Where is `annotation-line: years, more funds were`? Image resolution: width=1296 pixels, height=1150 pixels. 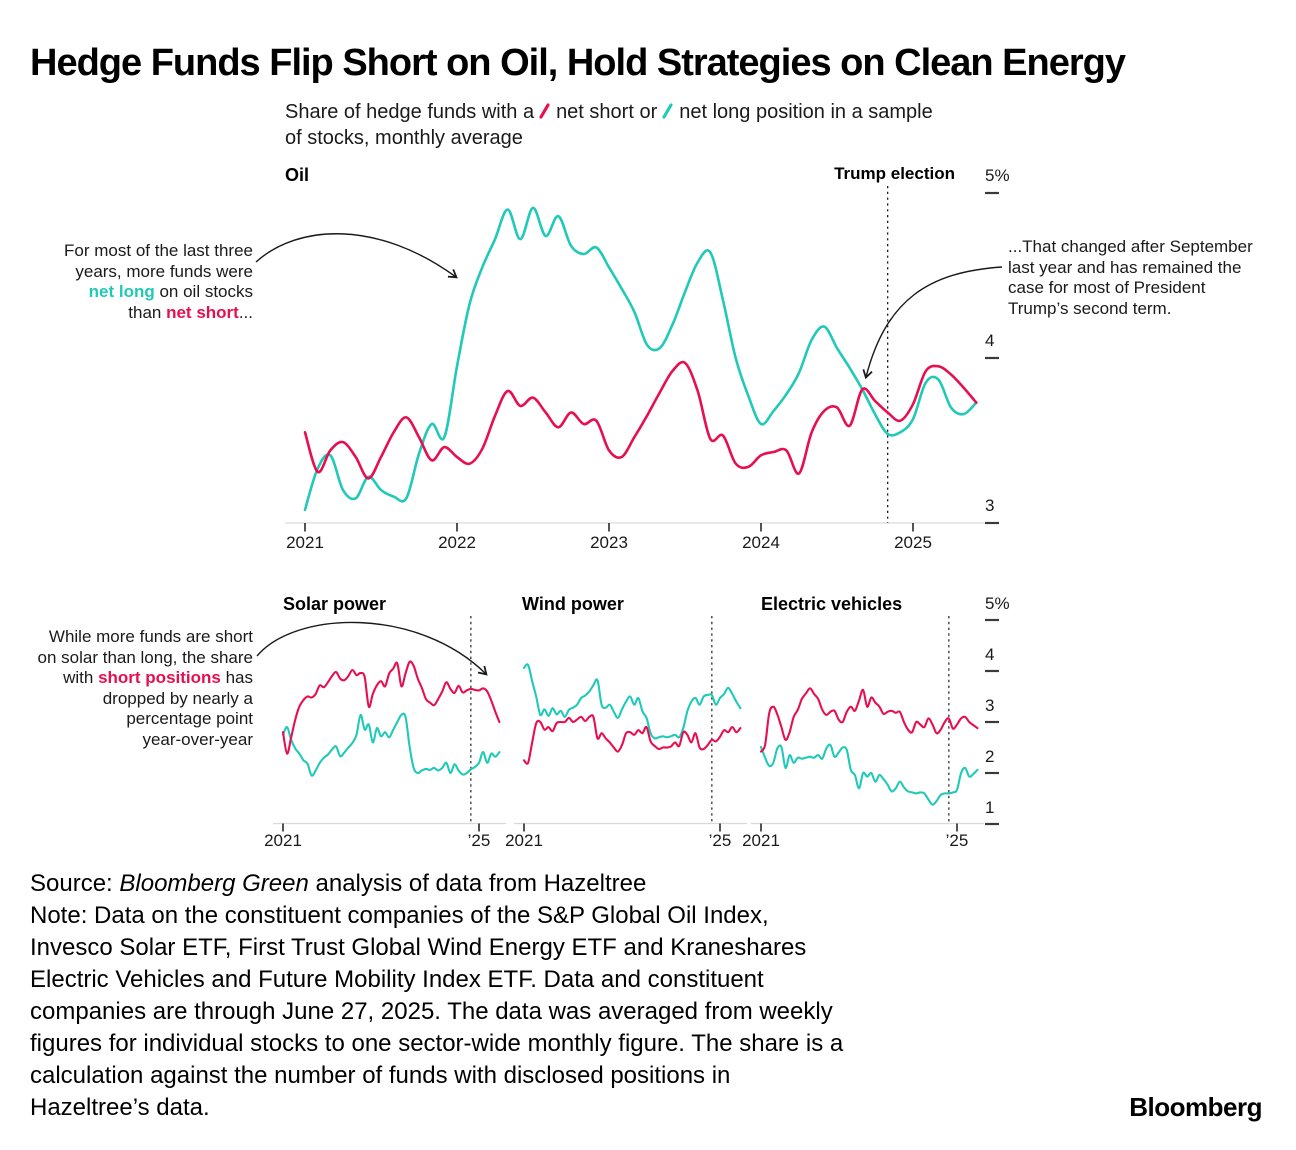 annotation-line: years, more funds were is located at coordinates (164, 271).